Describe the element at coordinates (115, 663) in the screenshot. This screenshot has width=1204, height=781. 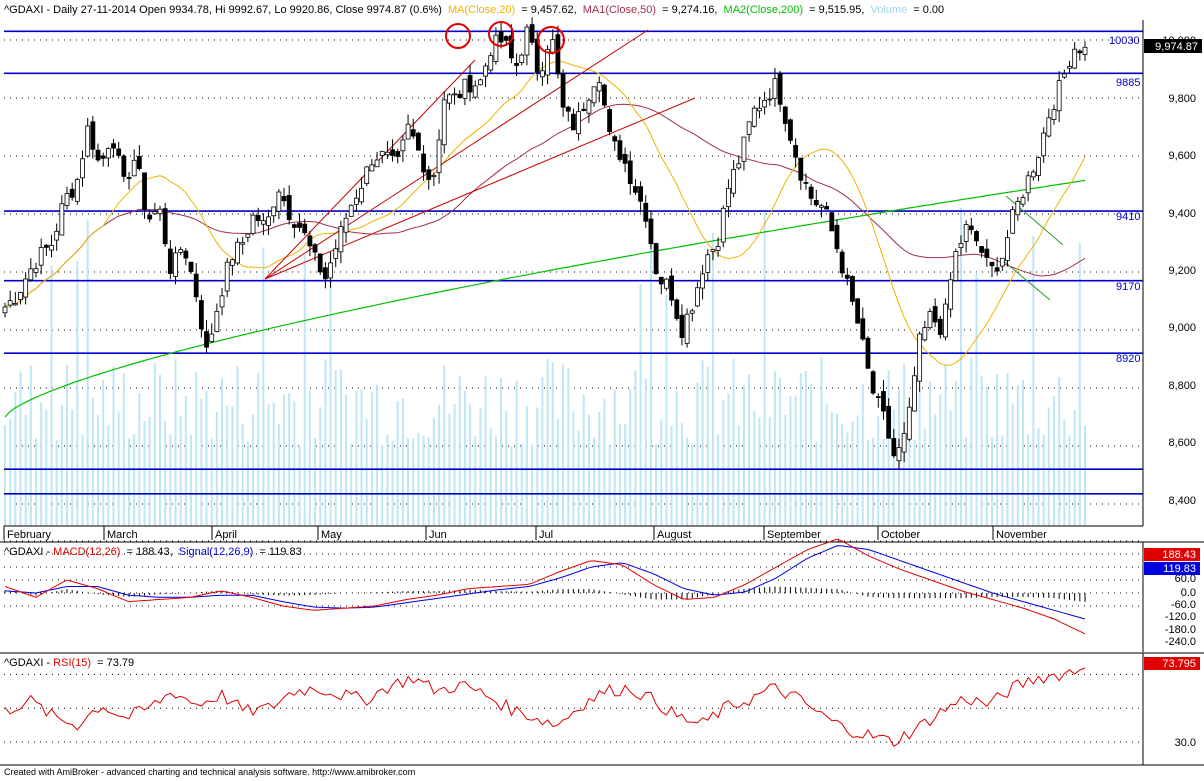
I see `rsi-value: = 73.79` at that location.